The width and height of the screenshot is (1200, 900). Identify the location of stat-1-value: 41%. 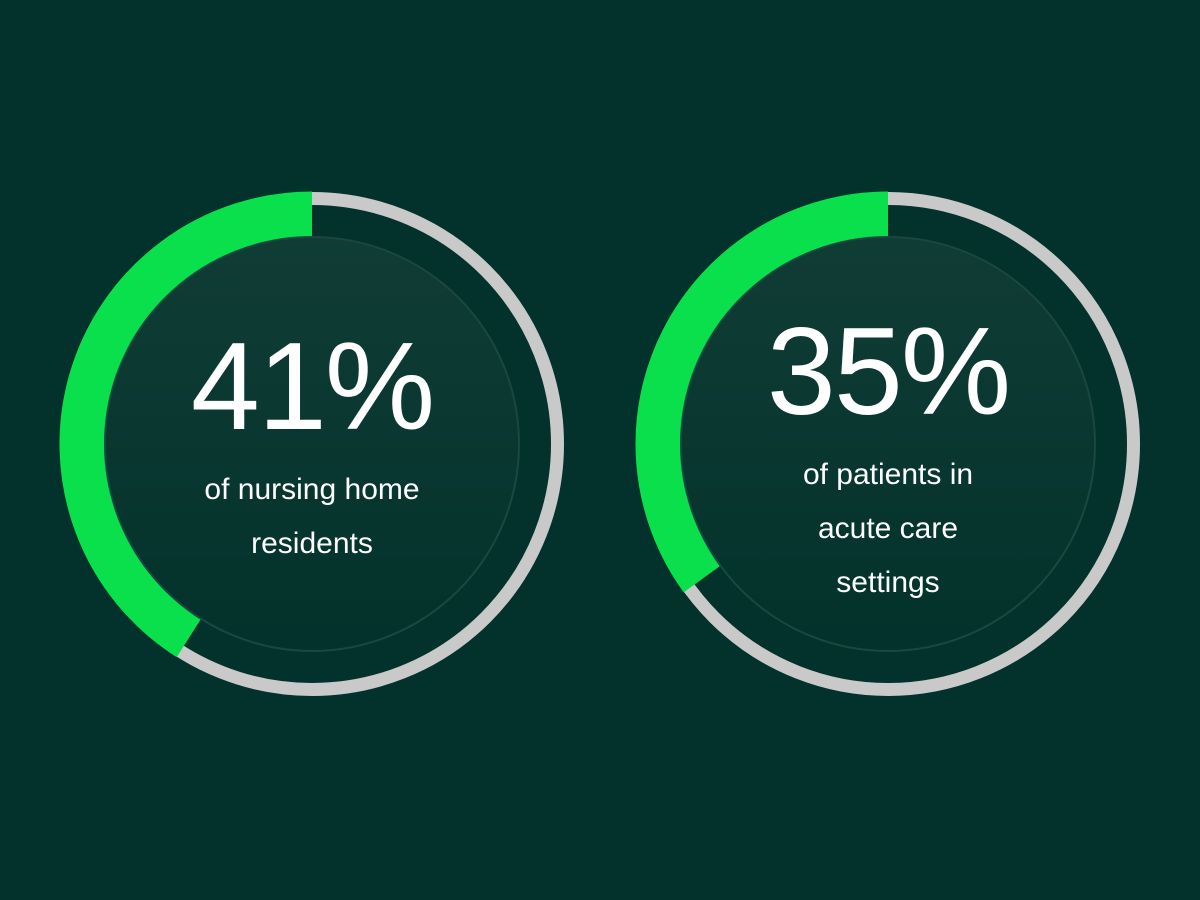
(312, 387).